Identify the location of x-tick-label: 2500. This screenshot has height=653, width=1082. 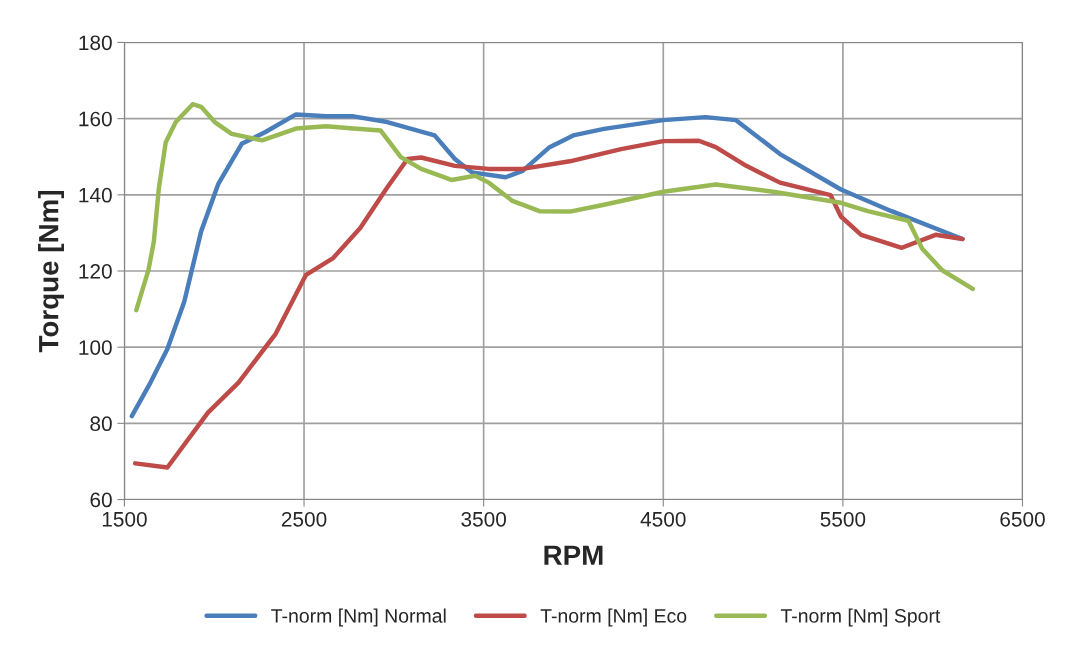
(304, 519).